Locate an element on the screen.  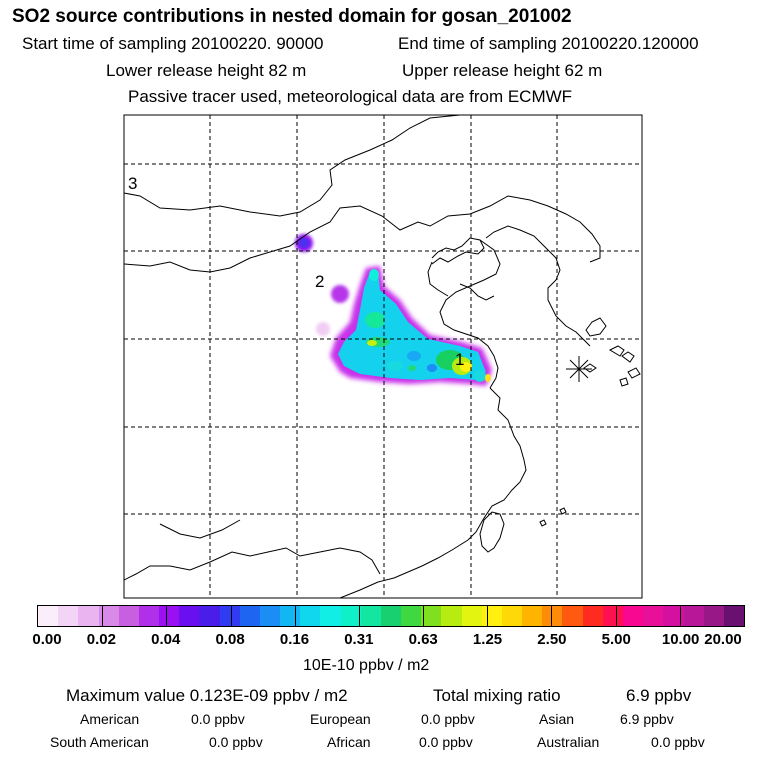
asterisk-icon is located at coordinates (579, 369).